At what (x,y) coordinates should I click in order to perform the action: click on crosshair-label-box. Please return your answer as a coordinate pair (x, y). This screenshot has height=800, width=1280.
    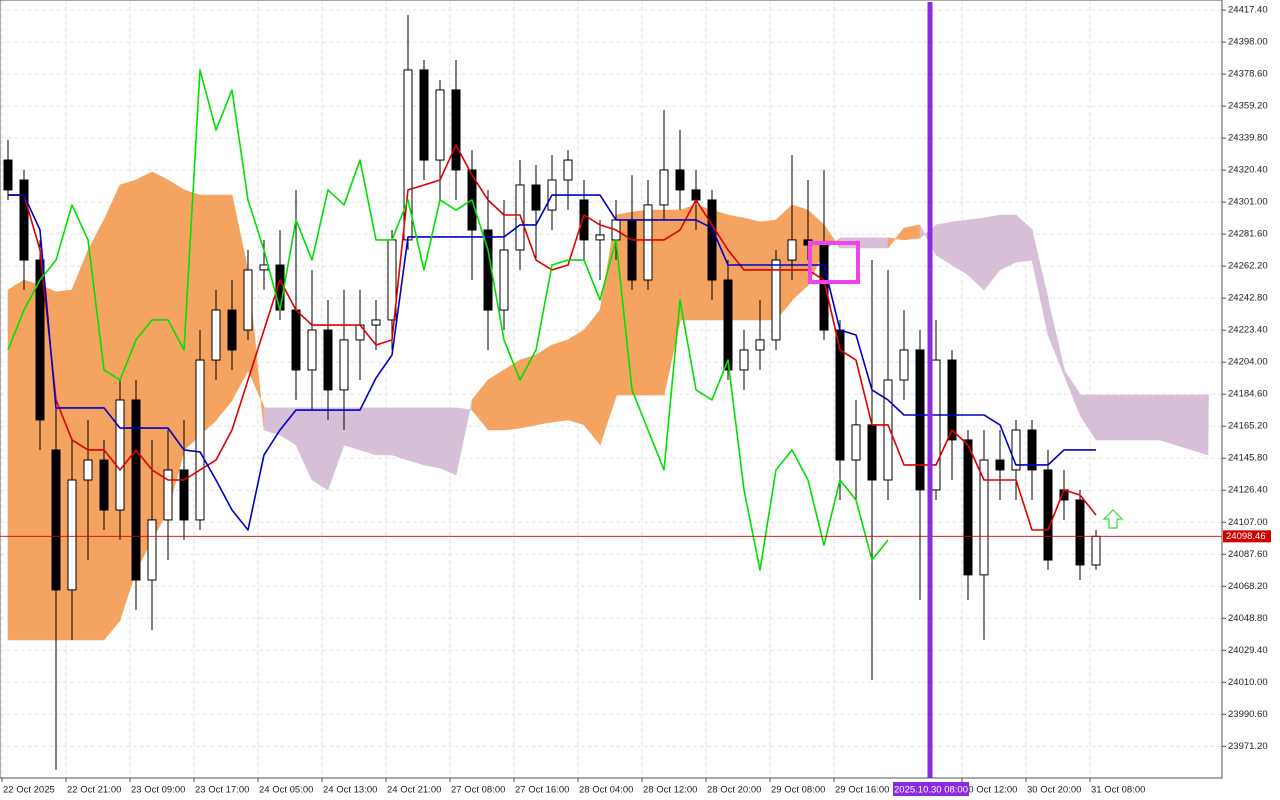
    Looking at the image, I should click on (931, 789).